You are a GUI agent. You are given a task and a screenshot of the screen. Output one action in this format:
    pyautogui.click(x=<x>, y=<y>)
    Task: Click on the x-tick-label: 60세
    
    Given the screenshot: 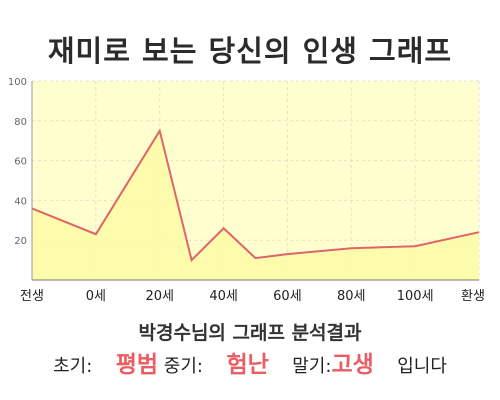 What is the action you would take?
    pyautogui.click(x=287, y=296)
    